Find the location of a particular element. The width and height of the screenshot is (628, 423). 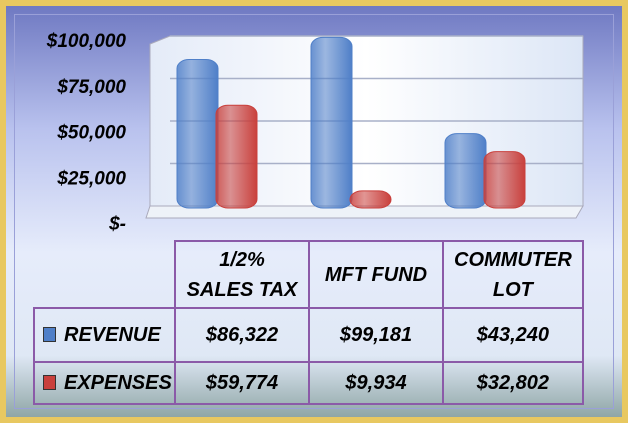

value-label: $9,934 is located at coordinates (376, 383).